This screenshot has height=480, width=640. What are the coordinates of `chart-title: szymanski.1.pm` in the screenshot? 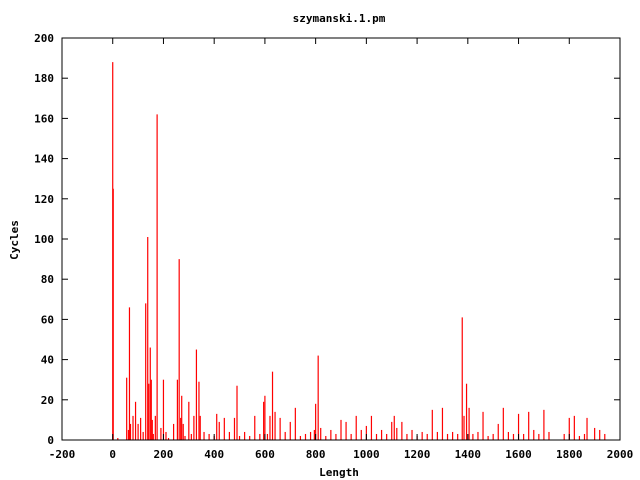 It's located at (339, 18).